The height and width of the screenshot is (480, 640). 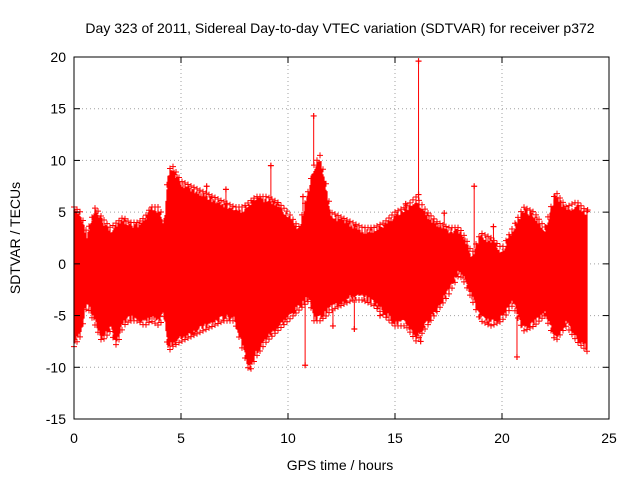 What do you see at coordinates (58, 160) in the screenshot?
I see `y-tick-label: 10` at bounding box center [58, 160].